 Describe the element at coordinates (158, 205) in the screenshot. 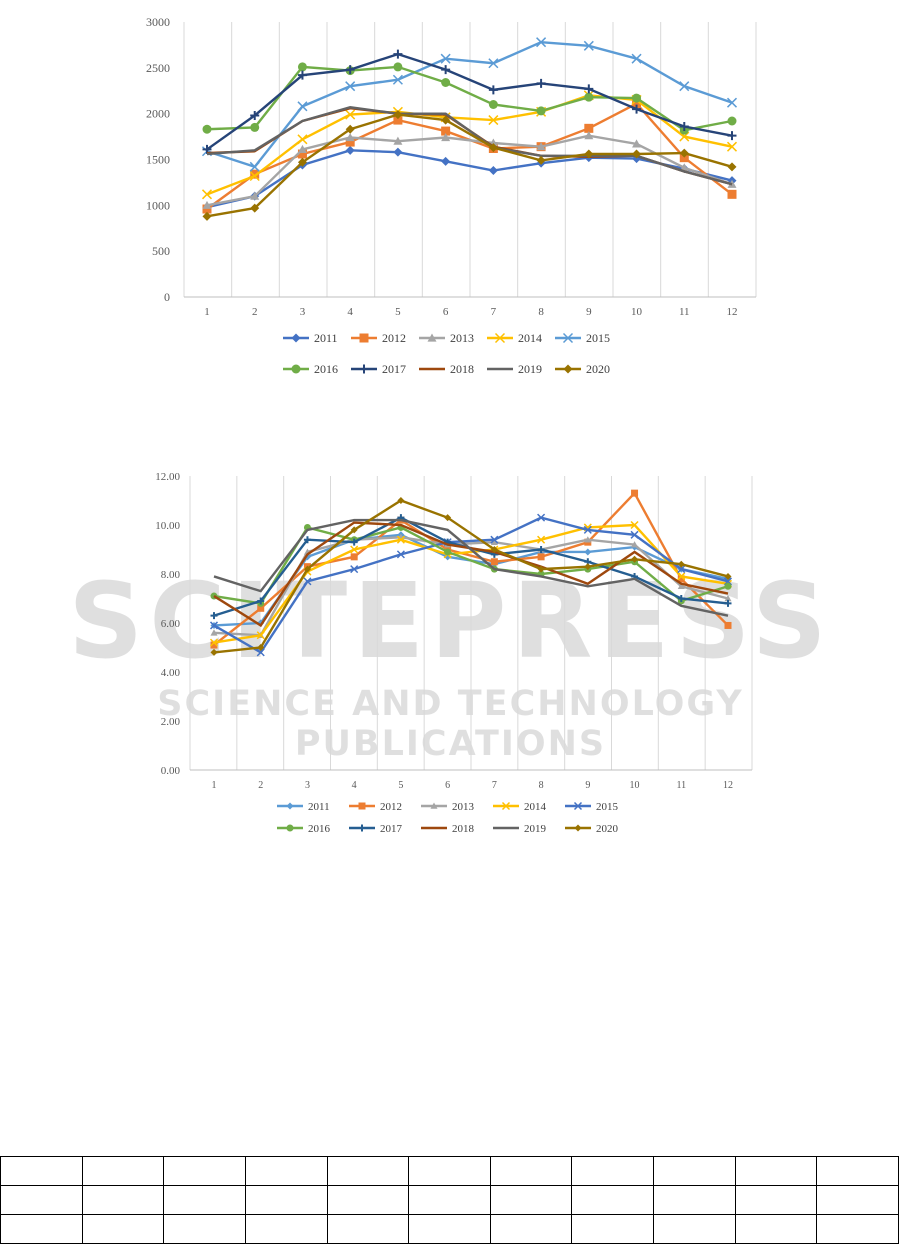

I see `y-tick-label: 1000` at that location.